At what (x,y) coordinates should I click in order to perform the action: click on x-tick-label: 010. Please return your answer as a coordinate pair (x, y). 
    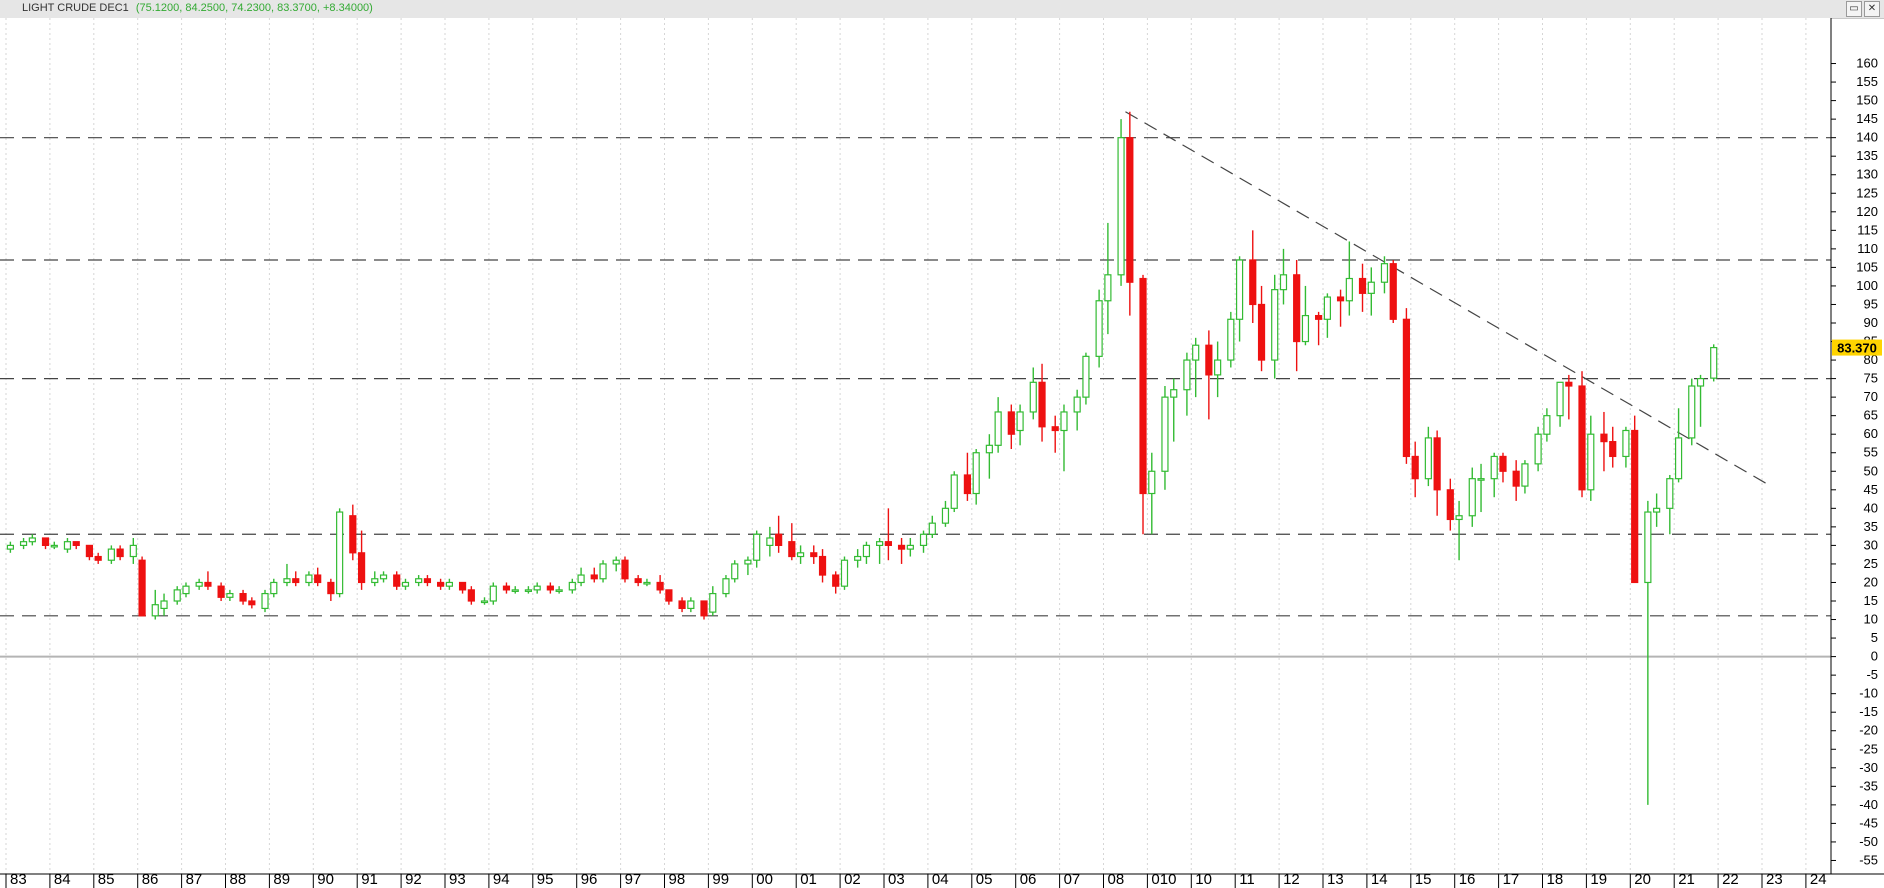
    Looking at the image, I should click on (1163, 879).